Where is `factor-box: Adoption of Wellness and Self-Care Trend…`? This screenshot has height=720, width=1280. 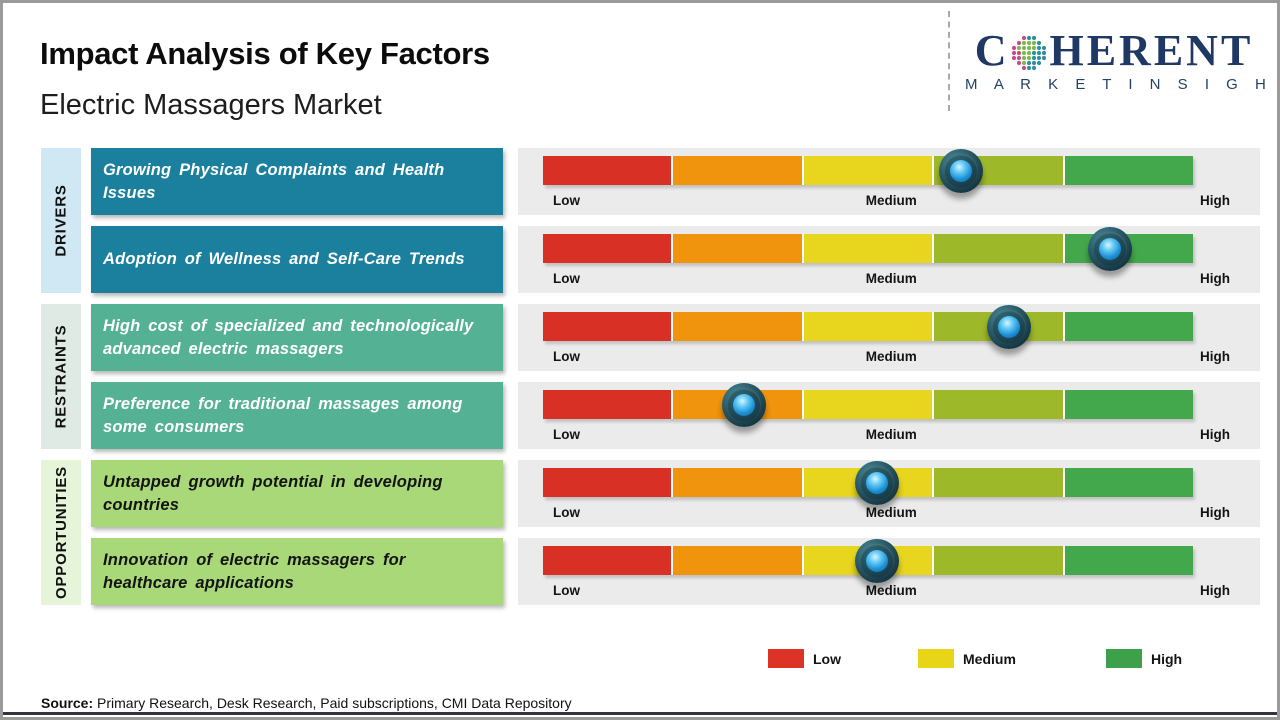
factor-box: Adoption of Wellness and Self-Care Trend… is located at coordinates (297, 259).